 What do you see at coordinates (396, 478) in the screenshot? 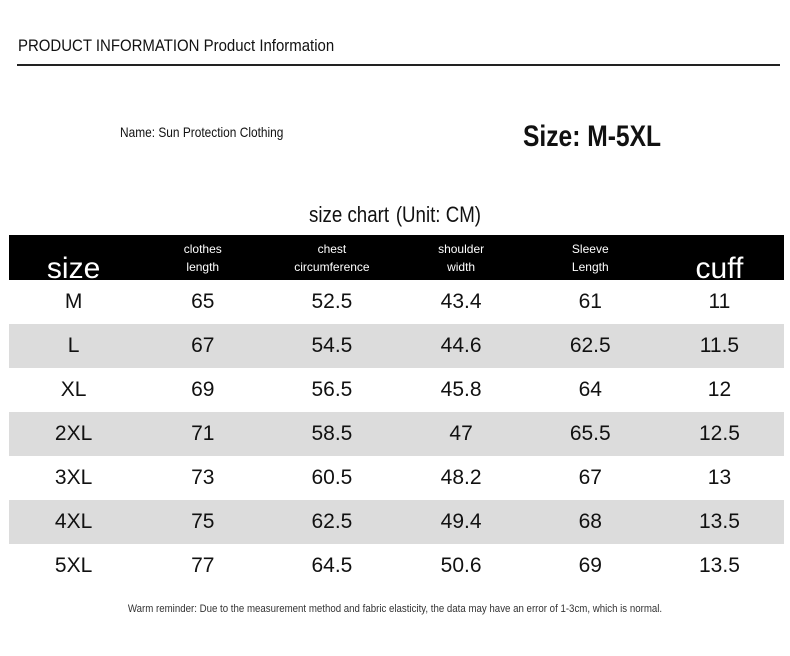
I see `table-row: 3XL 73 60.5 48.2 67 13` at bounding box center [396, 478].